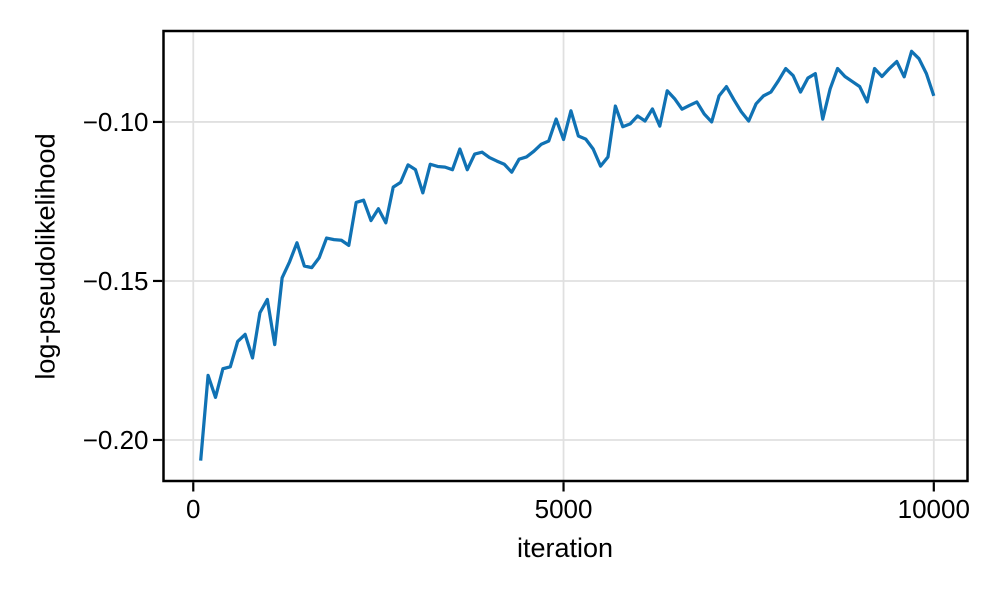  I want to click on x-tick-label: 0, so click(193, 509).